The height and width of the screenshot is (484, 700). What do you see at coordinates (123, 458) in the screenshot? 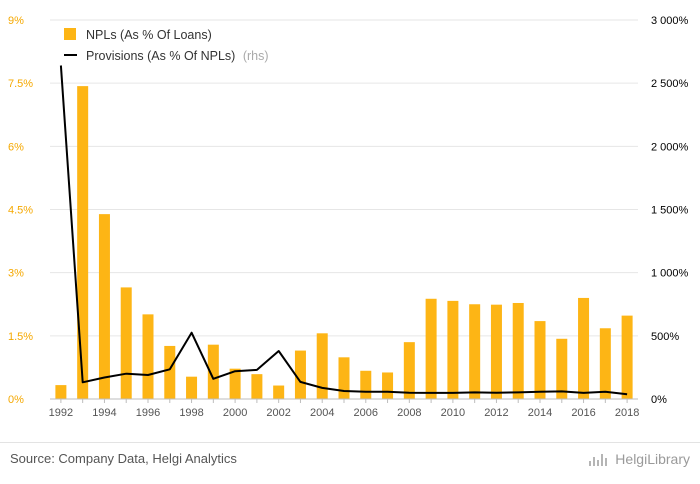
I see `source-text: Source: Company Data, Helgi Analytics` at bounding box center [123, 458].